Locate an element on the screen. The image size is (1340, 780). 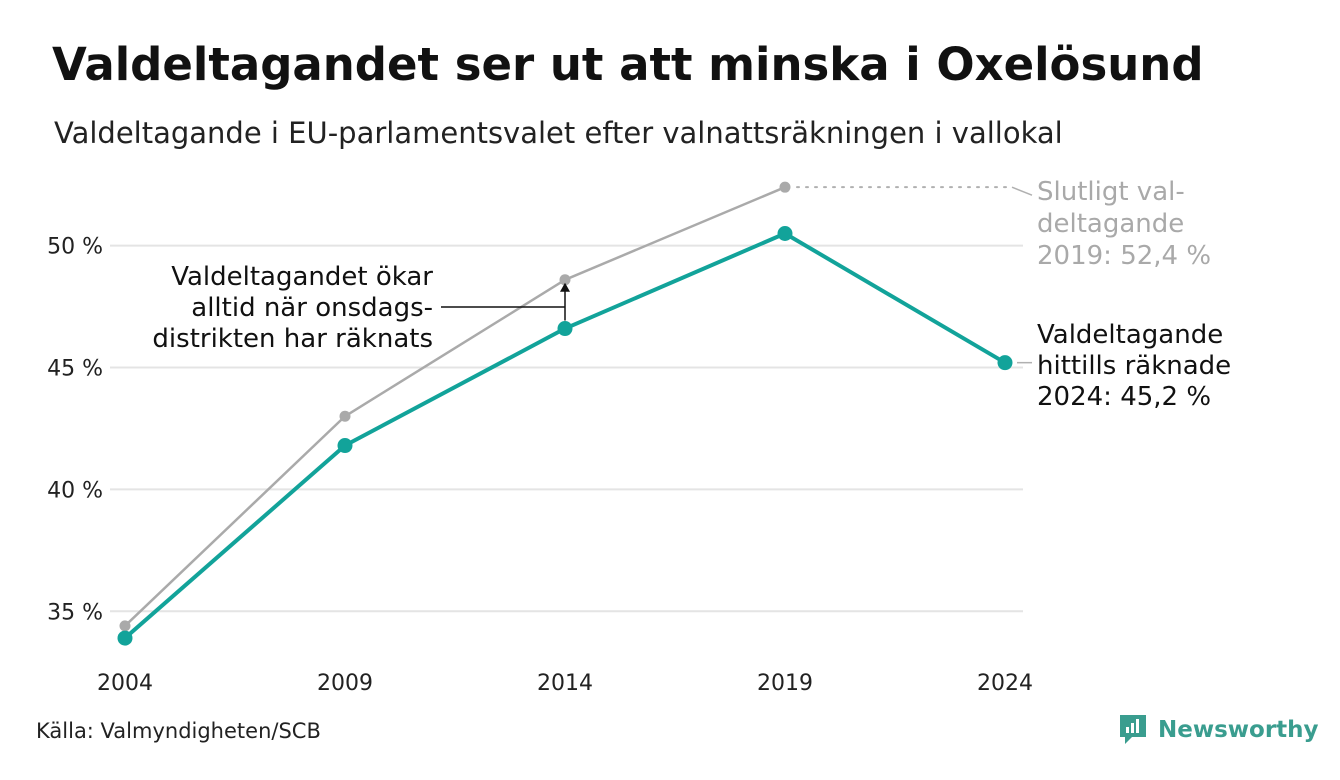
y-tick-label: 50 % is located at coordinates (75, 247).